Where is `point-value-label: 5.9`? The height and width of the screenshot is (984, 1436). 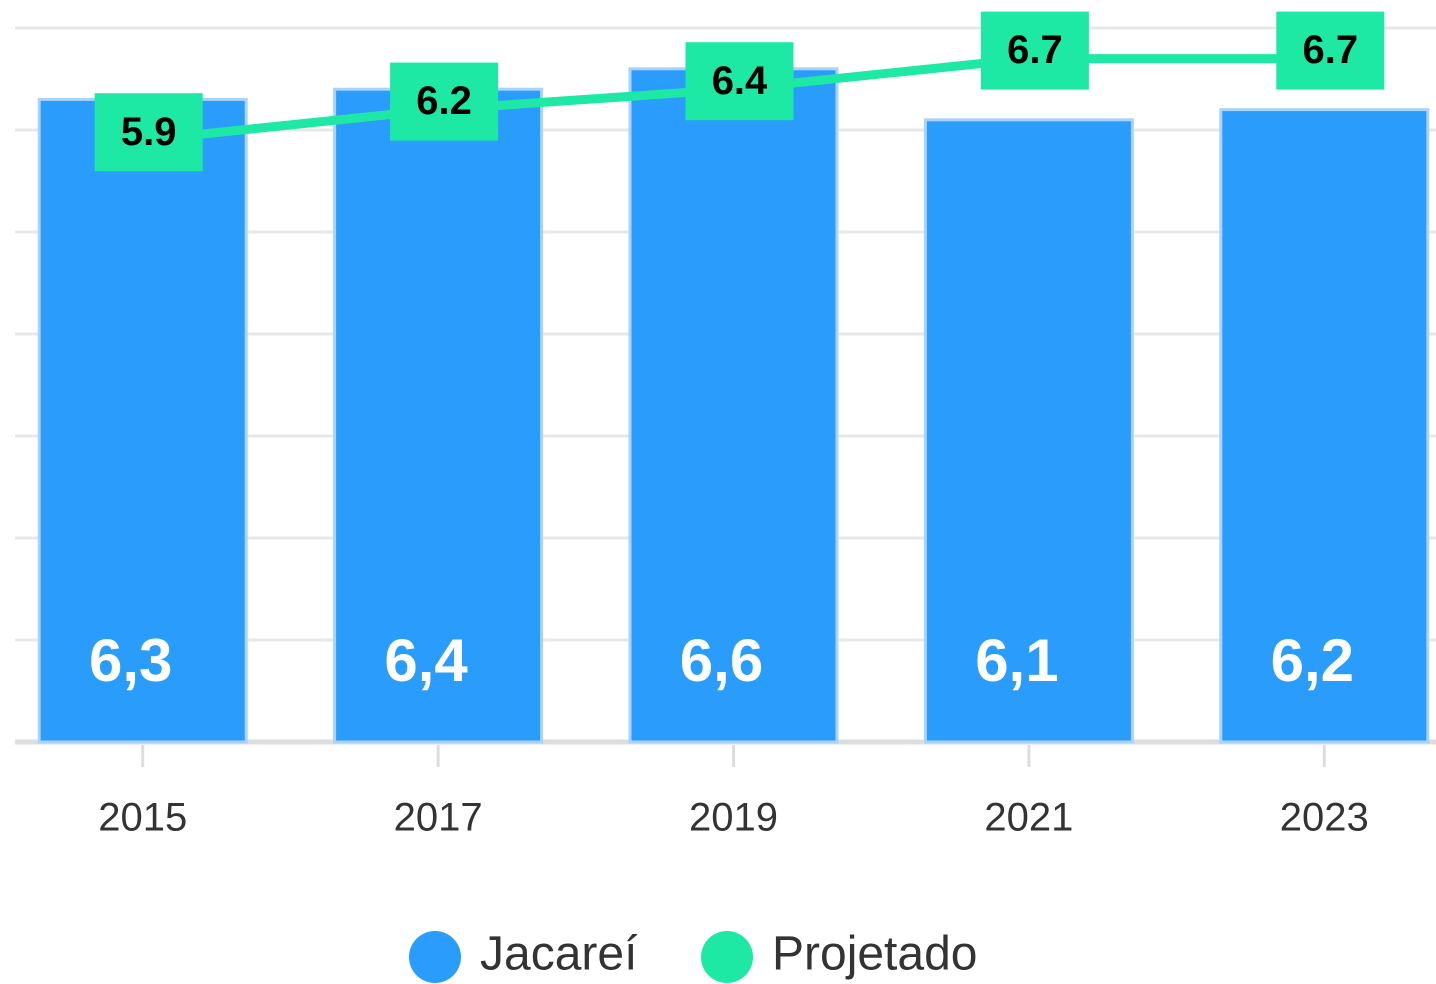
point-value-label: 5.9 is located at coordinates (149, 132).